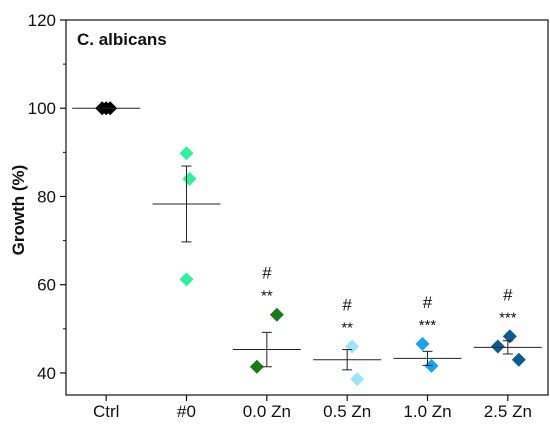 The image size is (550, 429). Describe the element at coordinates (18, 210) in the screenshot. I see `y-axis-title: Growth (%)` at that location.